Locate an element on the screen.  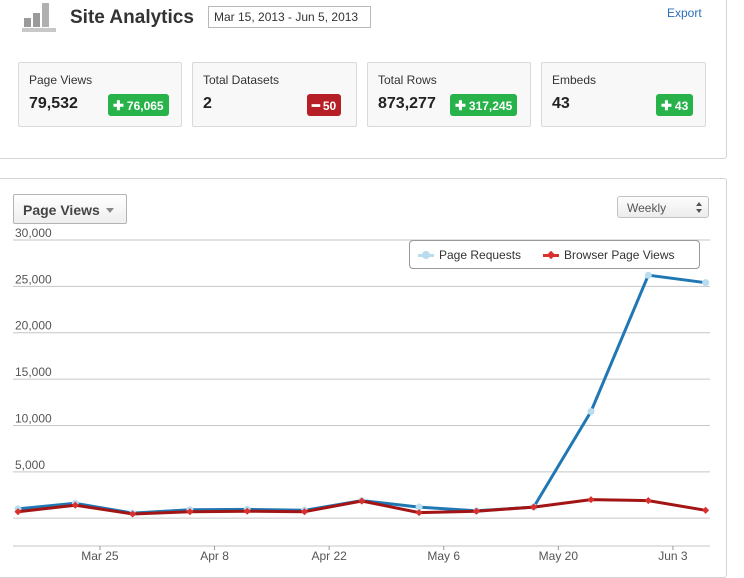
up-down-arrows-icon is located at coordinates (699, 207).